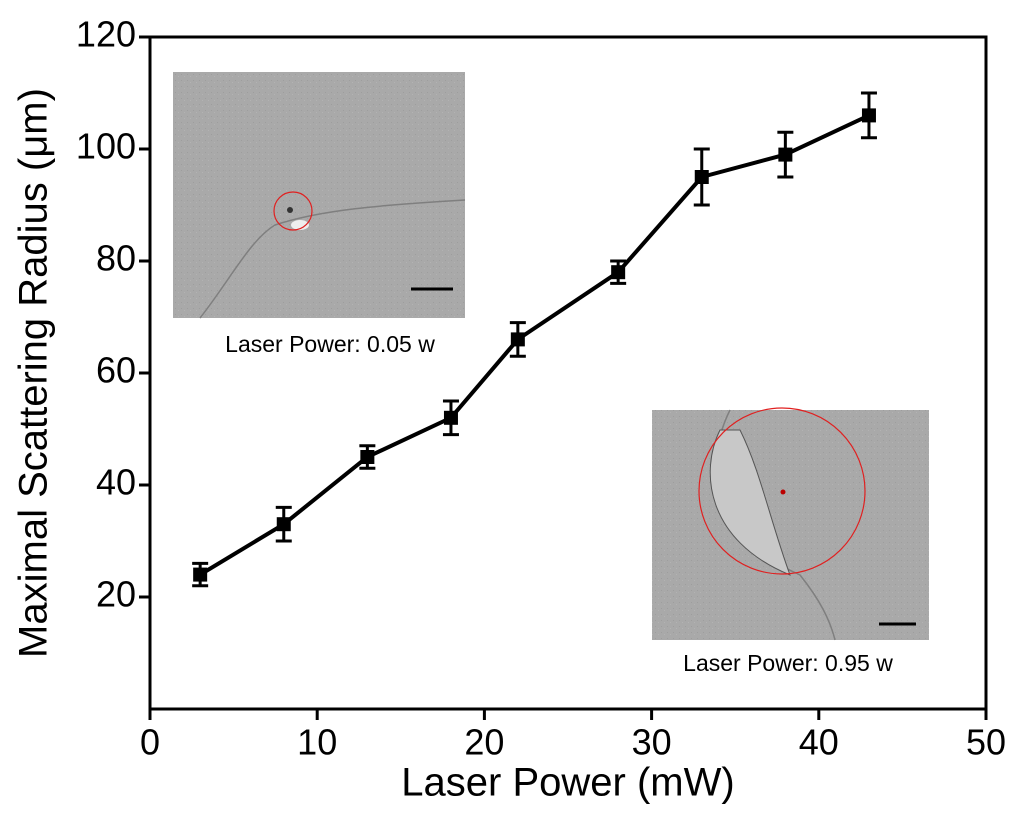 The image size is (1015, 814). What do you see at coordinates (330, 344) in the screenshot?
I see `annotation: Laser Power: 0.05 w` at bounding box center [330, 344].